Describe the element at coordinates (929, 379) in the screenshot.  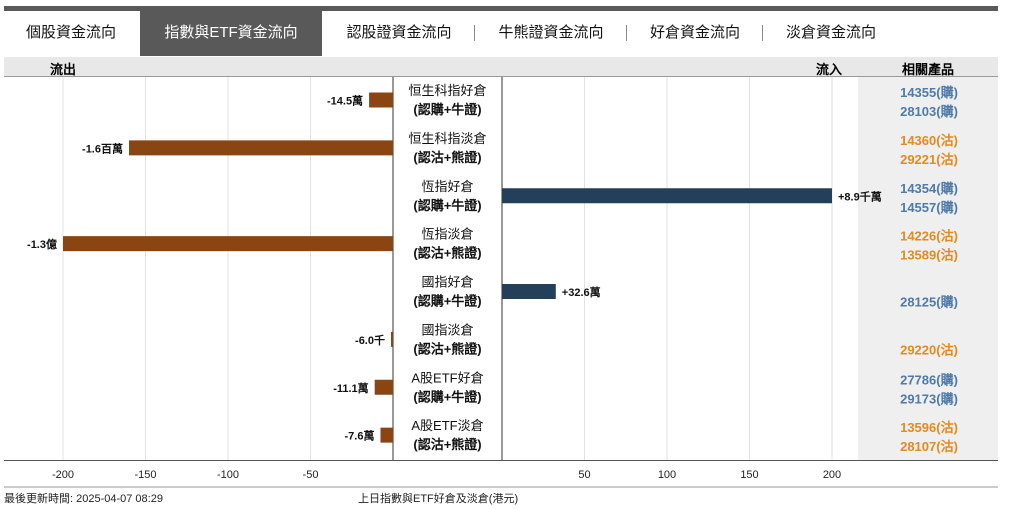
I see `product-link: 27786(購)` at that location.